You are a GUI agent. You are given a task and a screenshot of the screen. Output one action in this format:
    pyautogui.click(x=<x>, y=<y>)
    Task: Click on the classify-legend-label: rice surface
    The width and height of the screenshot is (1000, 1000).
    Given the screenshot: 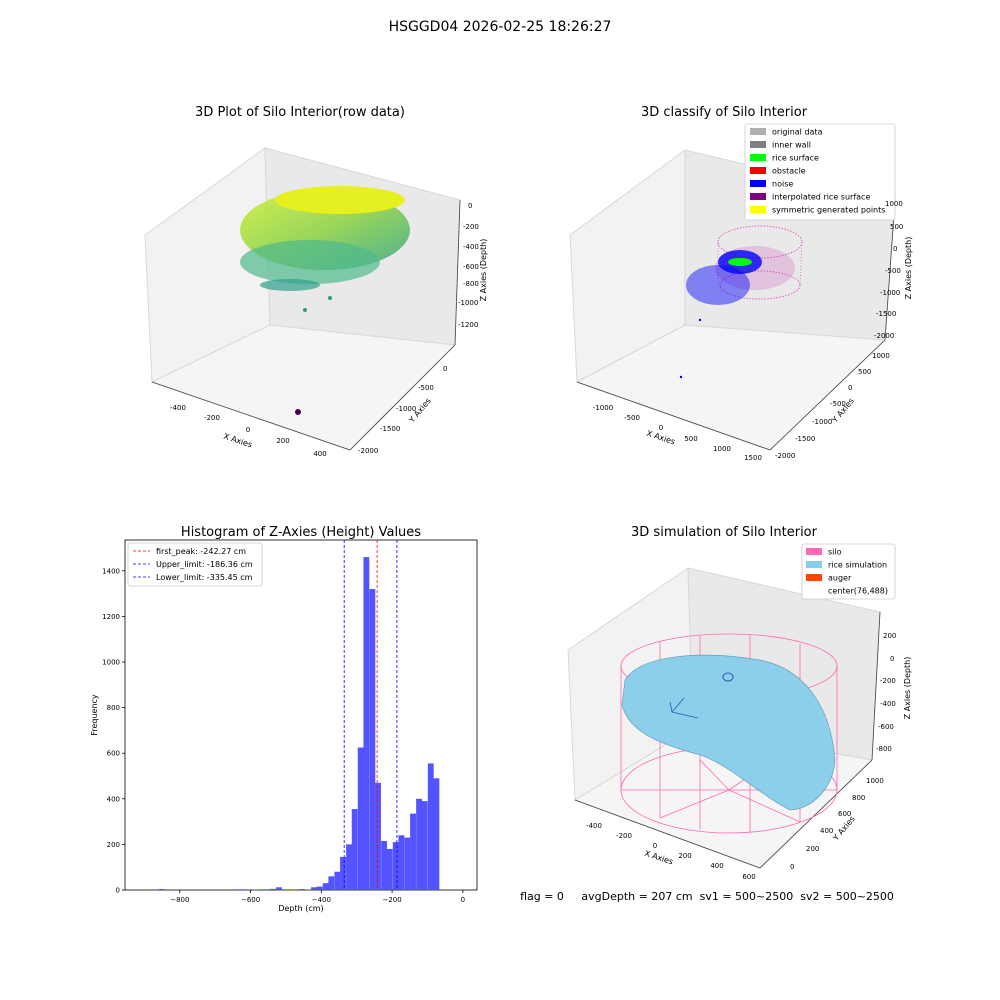 What is the action you would take?
    pyautogui.click(x=795, y=158)
    